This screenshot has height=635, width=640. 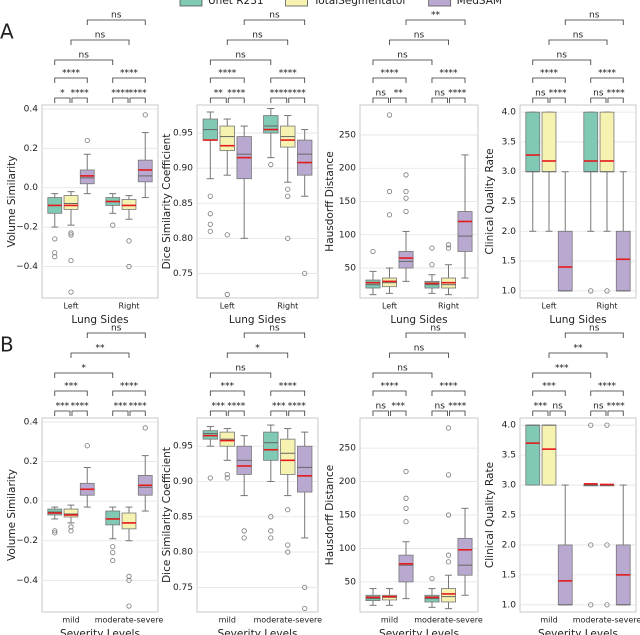 What do you see at coordinates (509, 605) in the screenshot?
I see `y-tick-label: 1.0` at bounding box center [509, 605].